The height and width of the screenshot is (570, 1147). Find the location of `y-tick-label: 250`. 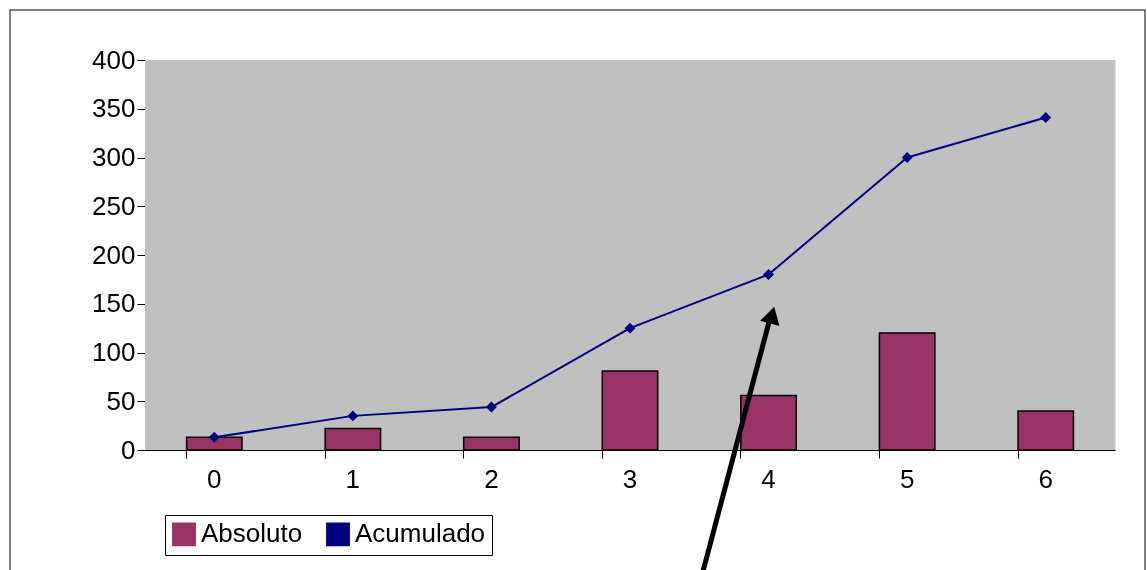

y-tick-label: 250 is located at coordinates (114, 205).